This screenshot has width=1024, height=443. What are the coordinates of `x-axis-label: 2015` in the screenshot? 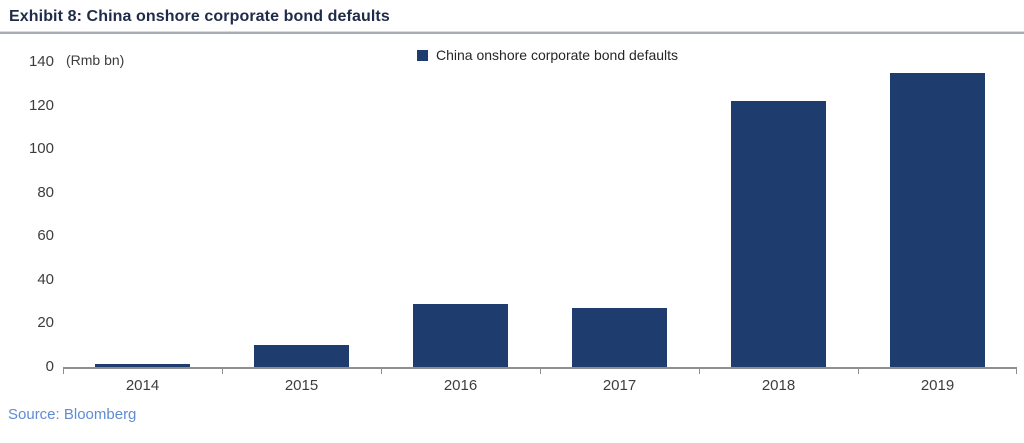 It's located at (301, 385).